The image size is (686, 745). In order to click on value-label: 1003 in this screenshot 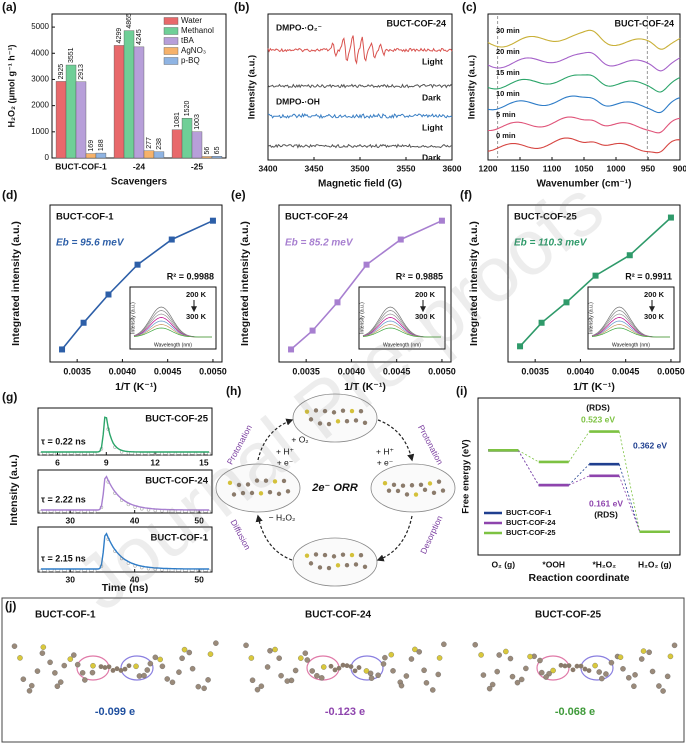, I will do `click(197, 122)`.